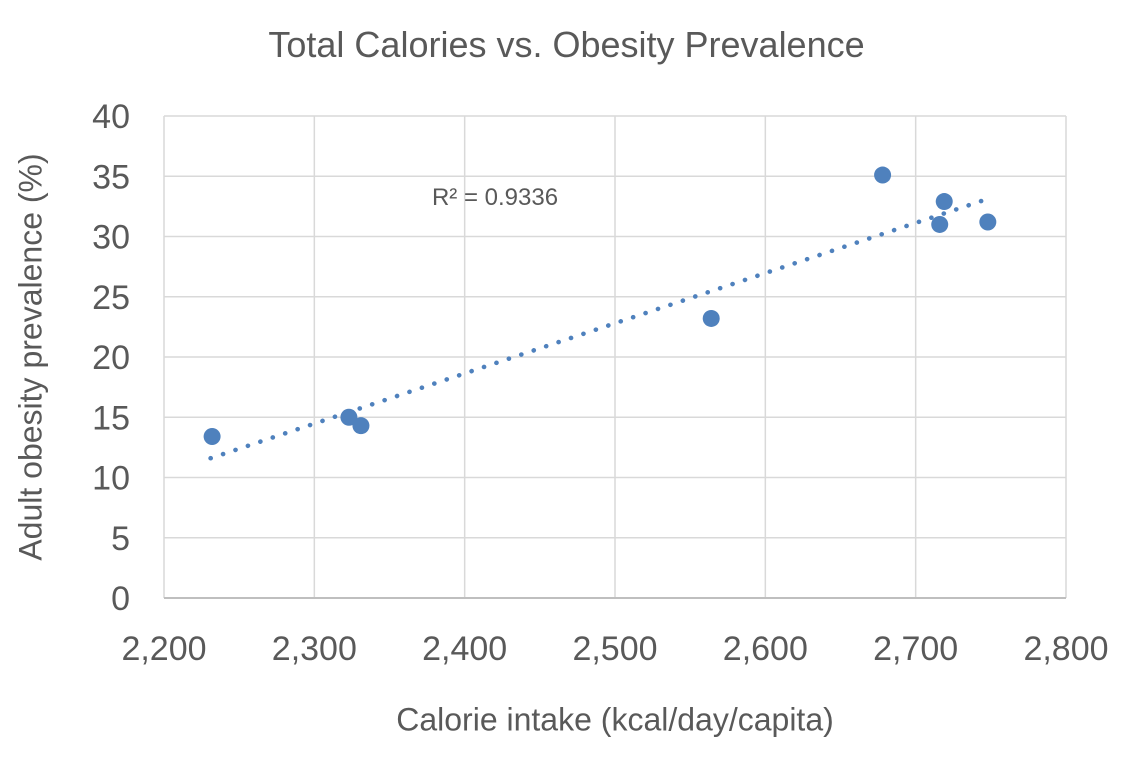 Image resolution: width=1133 pixels, height=761 pixels. Describe the element at coordinates (615, 719) in the screenshot. I see `x-axis-title: Calorie intake (kcal/day/capita)` at that location.